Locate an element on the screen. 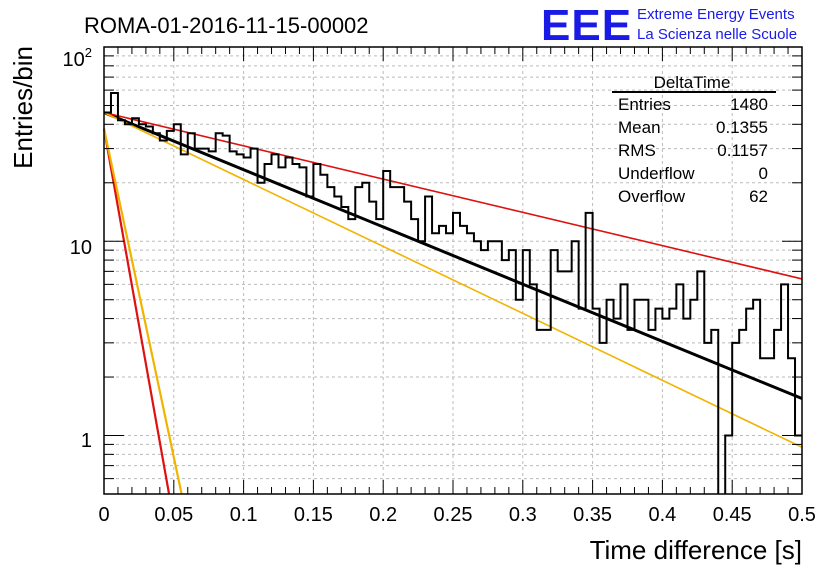 Image resolution: width=836 pixels, height=572 pixels. x-tick-label: 0.3 is located at coordinates (523, 515).